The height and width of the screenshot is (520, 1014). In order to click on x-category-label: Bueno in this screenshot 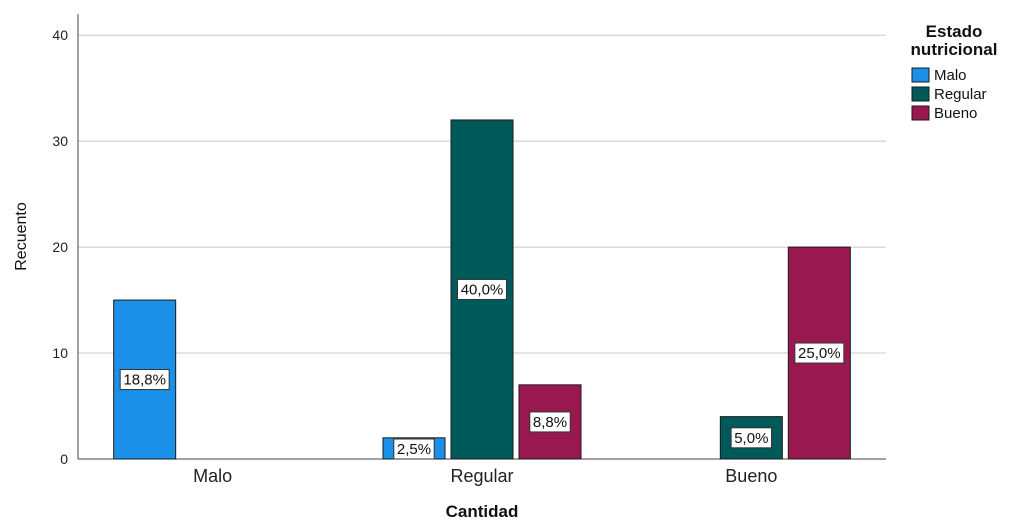, I will do `click(751, 476)`.